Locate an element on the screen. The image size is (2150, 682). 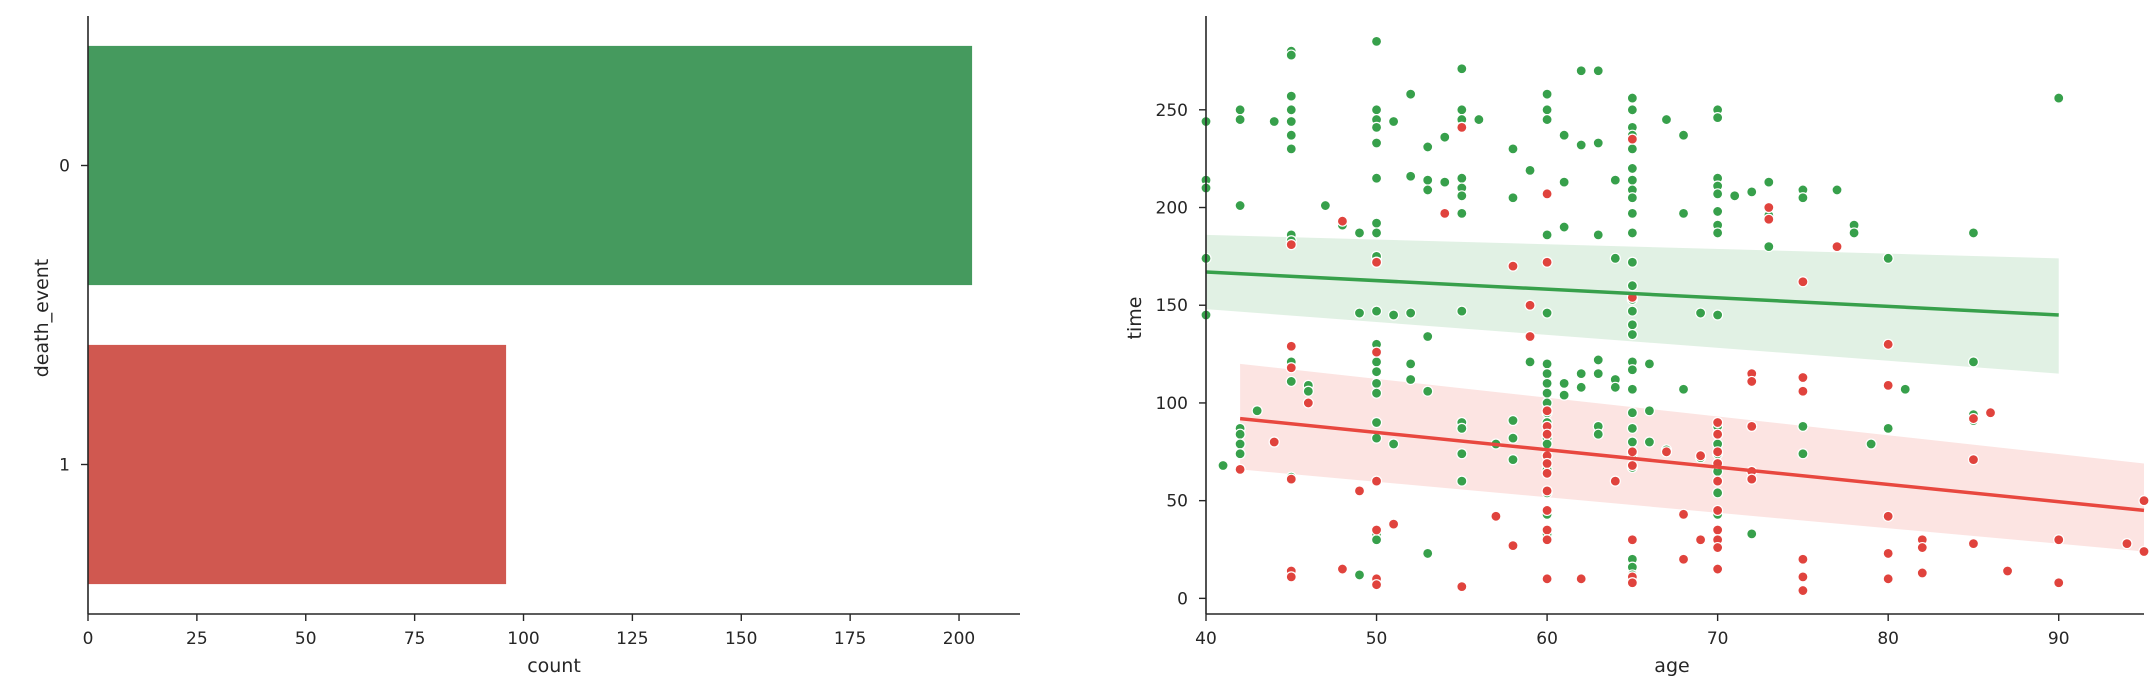
bar-y-ticks: 01 is located at coordinates (73, 316).